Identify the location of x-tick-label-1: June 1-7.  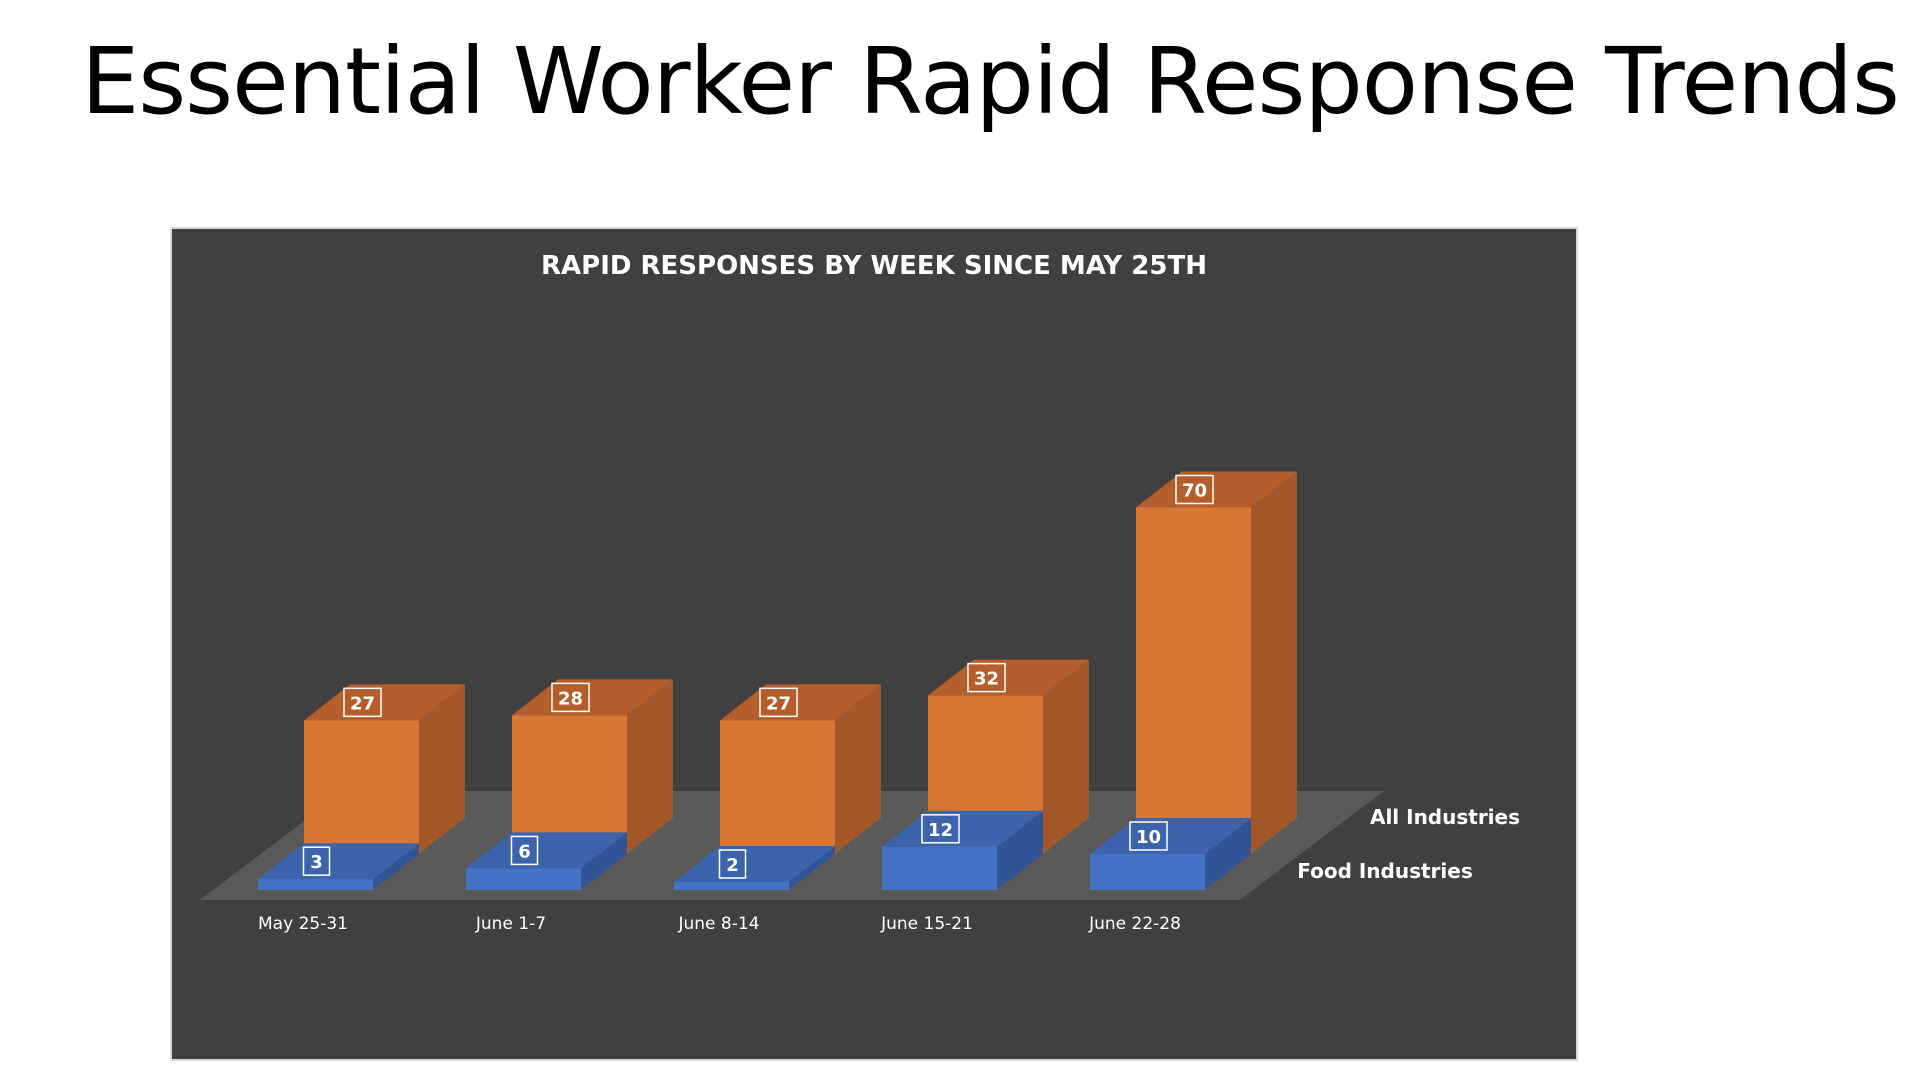
(510, 924).